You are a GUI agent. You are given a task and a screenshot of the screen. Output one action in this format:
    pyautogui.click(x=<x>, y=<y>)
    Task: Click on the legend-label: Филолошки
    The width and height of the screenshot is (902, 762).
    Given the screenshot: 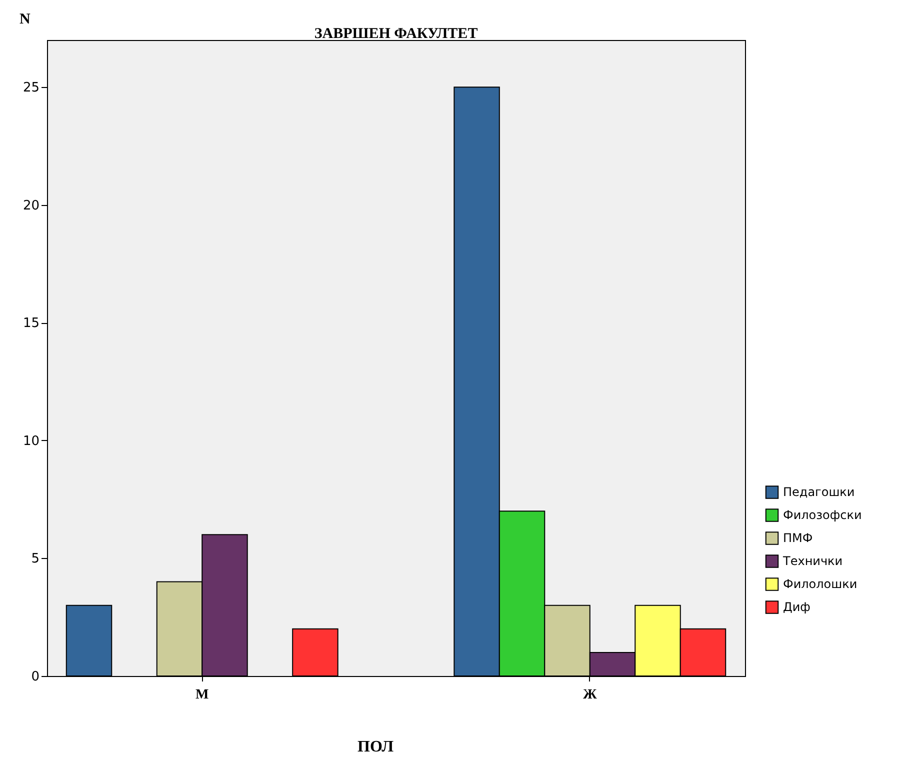 What is the action you would take?
    pyautogui.click(x=820, y=584)
    